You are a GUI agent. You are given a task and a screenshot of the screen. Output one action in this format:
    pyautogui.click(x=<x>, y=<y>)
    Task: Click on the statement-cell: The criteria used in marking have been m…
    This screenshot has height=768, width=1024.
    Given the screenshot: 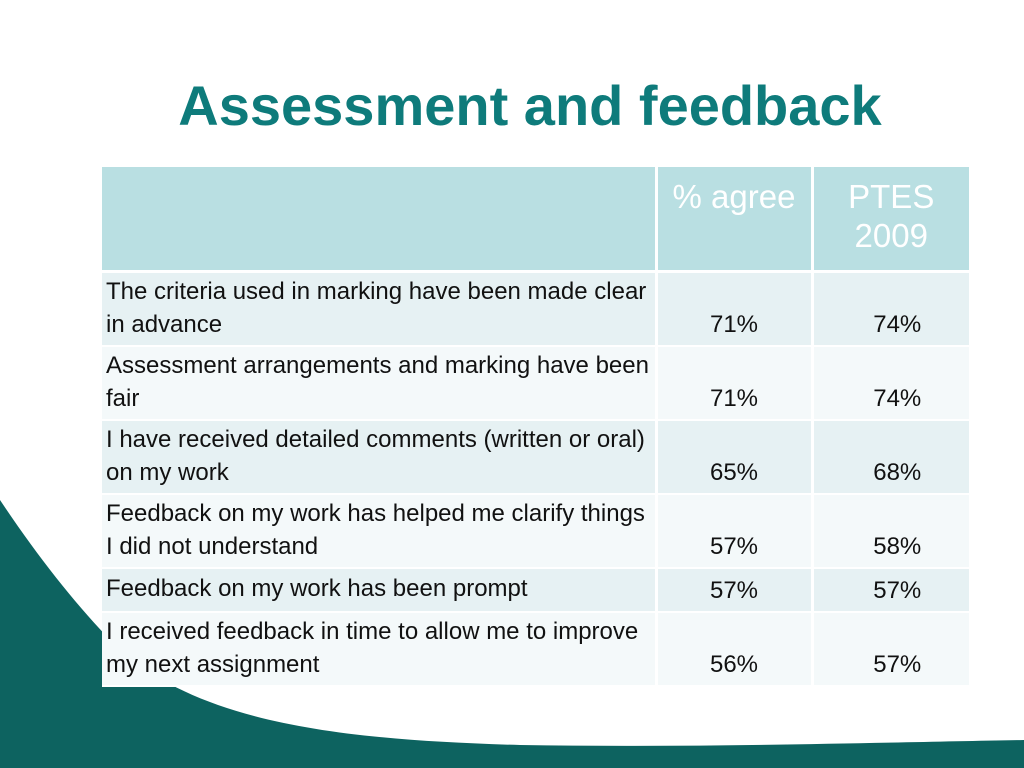 What is the action you would take?
    pyautogui.click(x=380, y=309)
    